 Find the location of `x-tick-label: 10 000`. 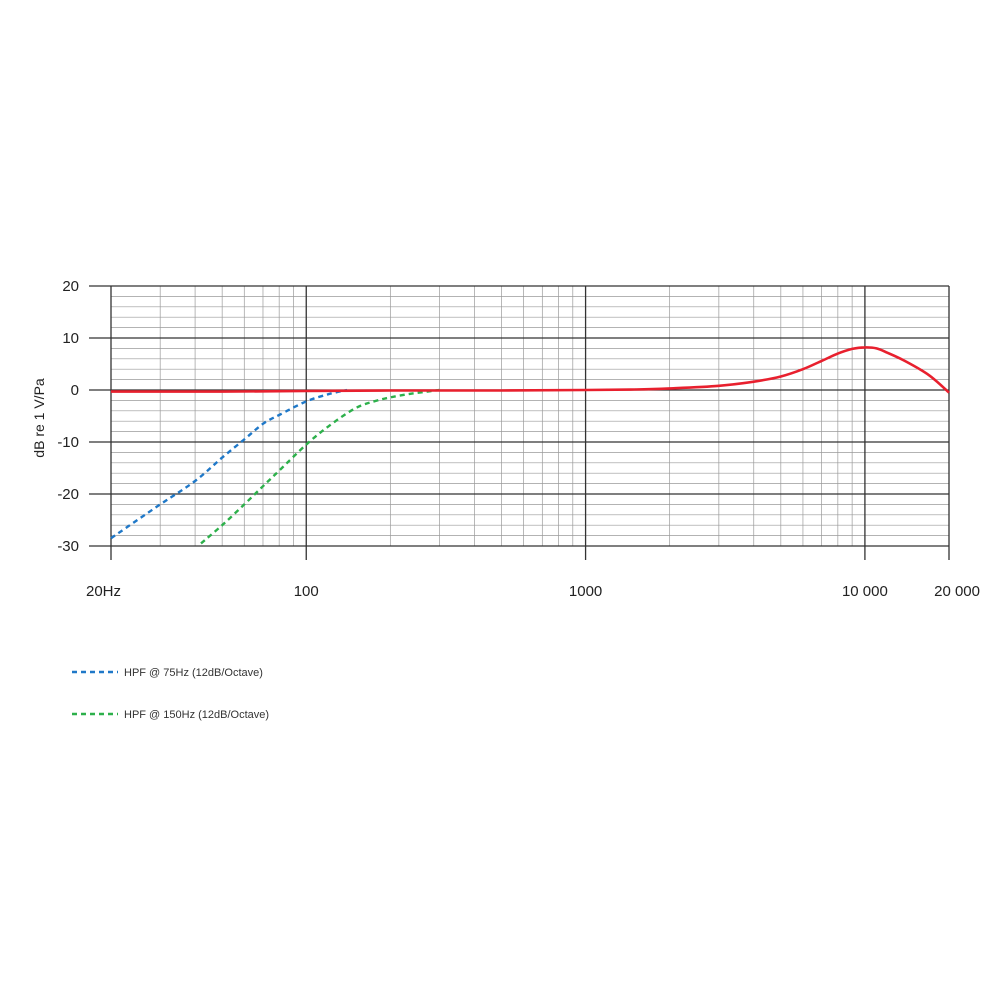

x-tick-label: 10 000 is located at coordinates (865, 591).